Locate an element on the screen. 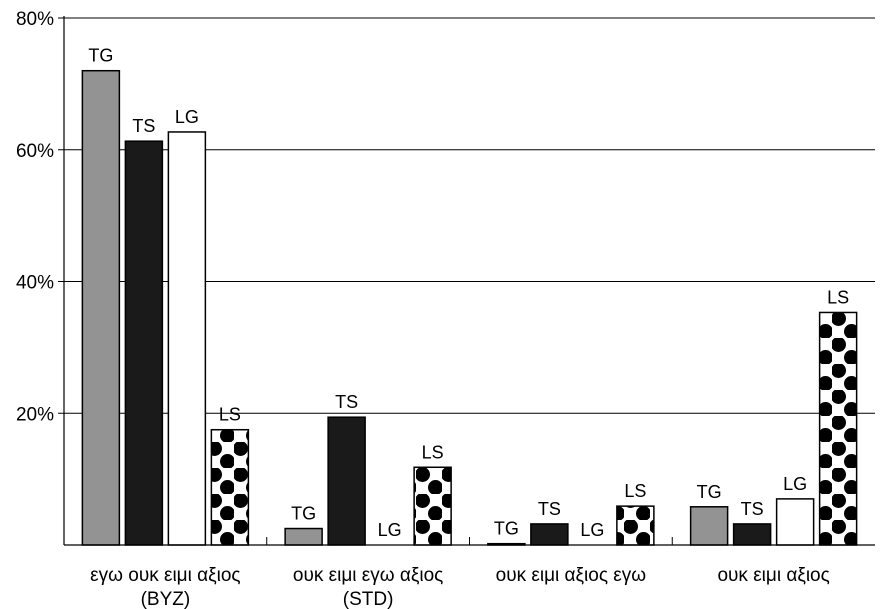 The height and width of the screenshot is (609, 885). bar-label-ts-1: TS is located at coordinates (143, 126).